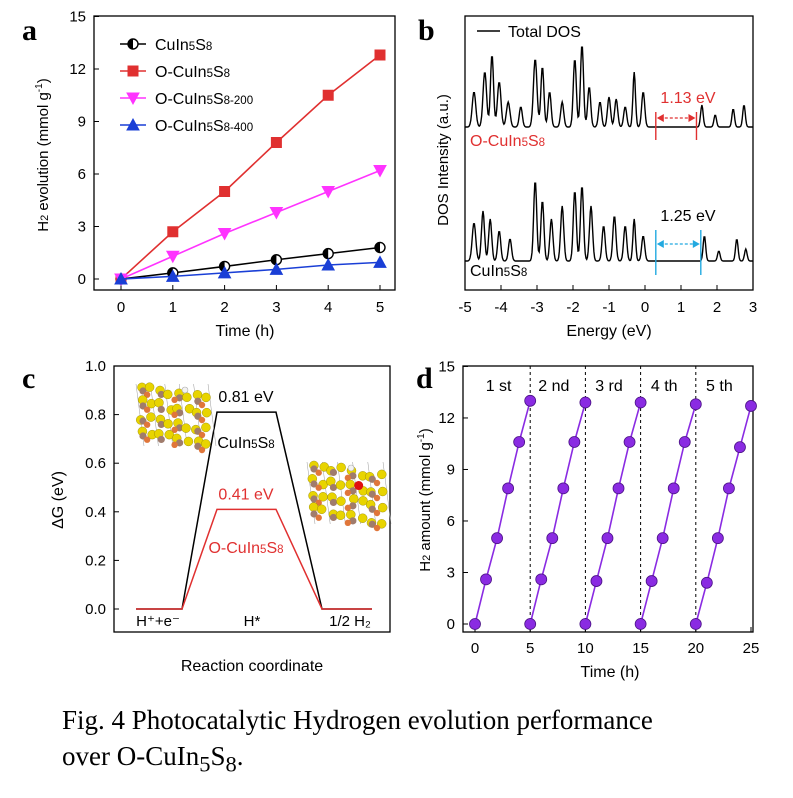  What do you see at coordinates (451, 624) in the screenshot?
I see `y-tick-label: 0` at bounding box center [451, 624].